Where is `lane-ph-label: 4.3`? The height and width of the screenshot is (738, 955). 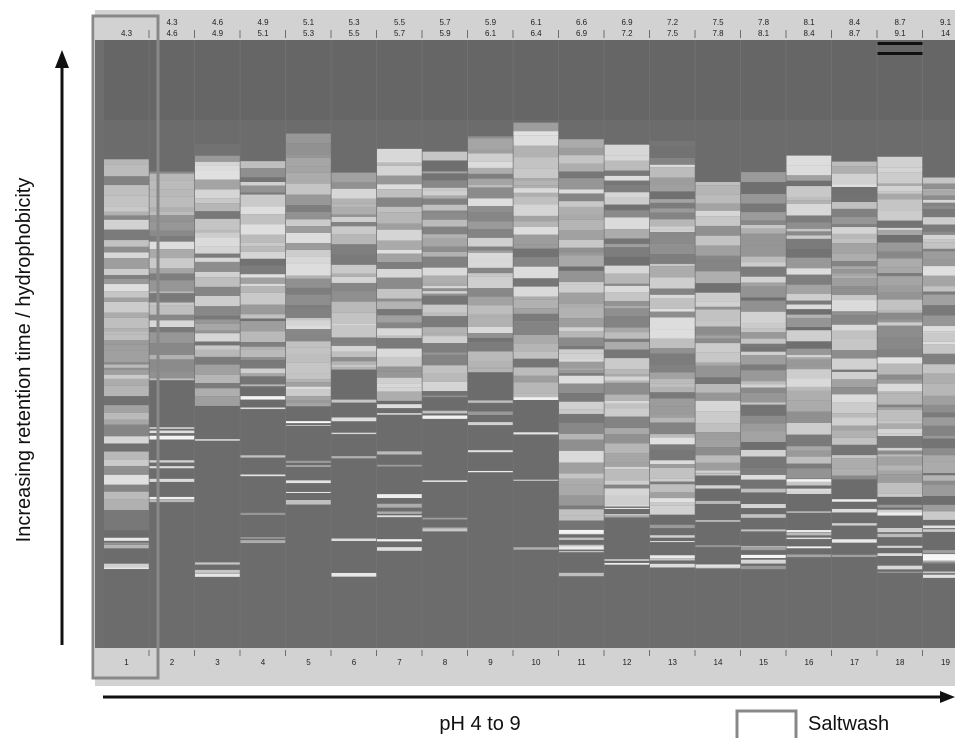 lane-ph-label: 4.3 is located at coordinates (127, 33).